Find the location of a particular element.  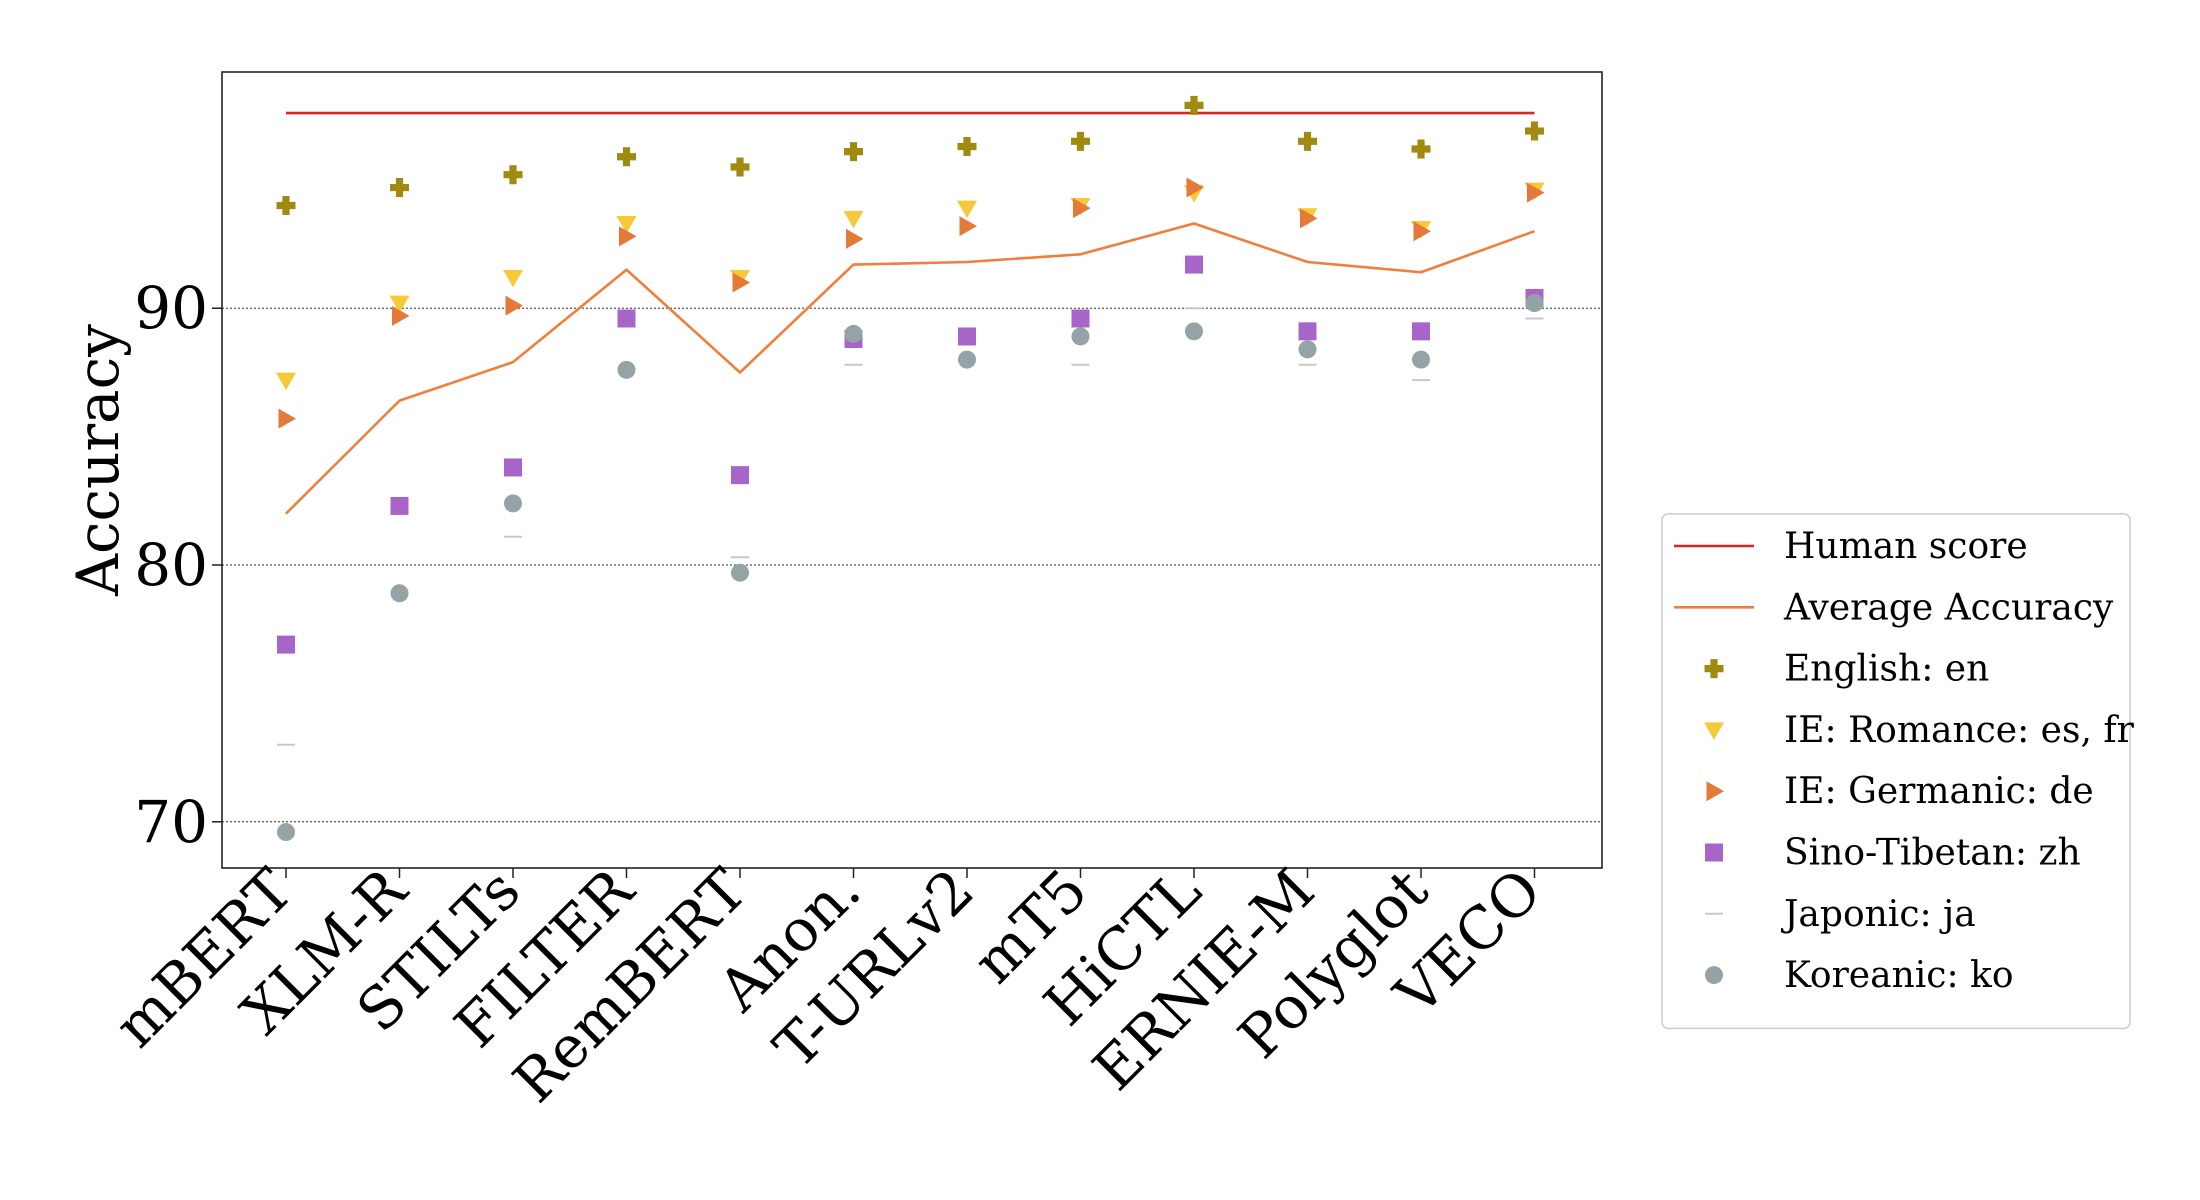

point-koreanic-ko-xlm-r is located at coordinates (399, 593).